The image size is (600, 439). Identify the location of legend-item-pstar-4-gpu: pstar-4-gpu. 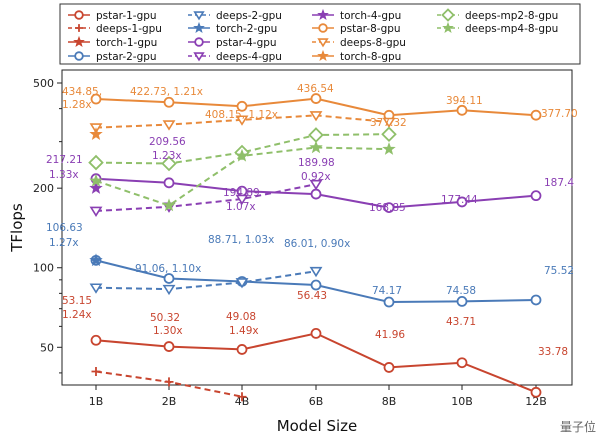
(232, 43).